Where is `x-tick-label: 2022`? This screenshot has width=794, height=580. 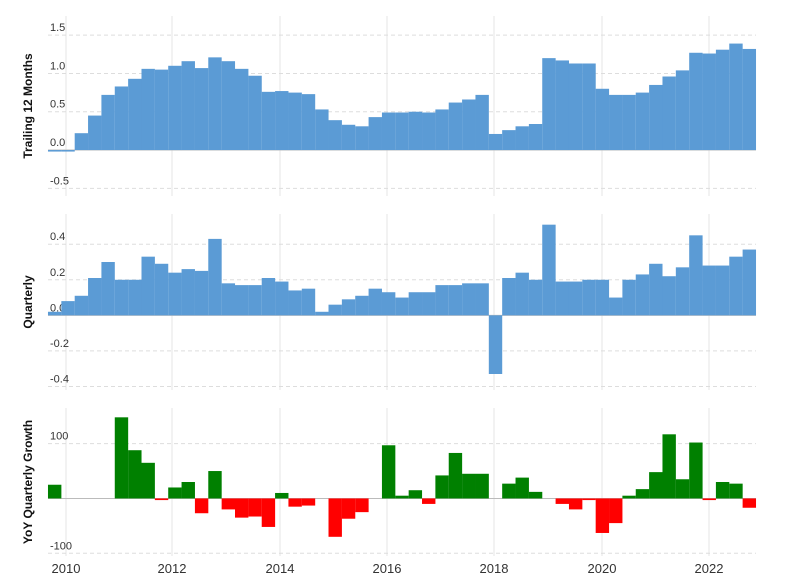 x-tick-label: 2022 is located at coordinates (709, 568).